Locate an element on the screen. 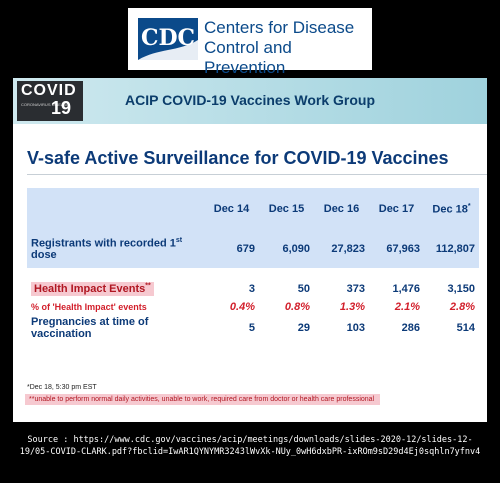 The height and width of the screenshot is (483, 500). table-cell: 1.3% is located at coordinates (352, 307).